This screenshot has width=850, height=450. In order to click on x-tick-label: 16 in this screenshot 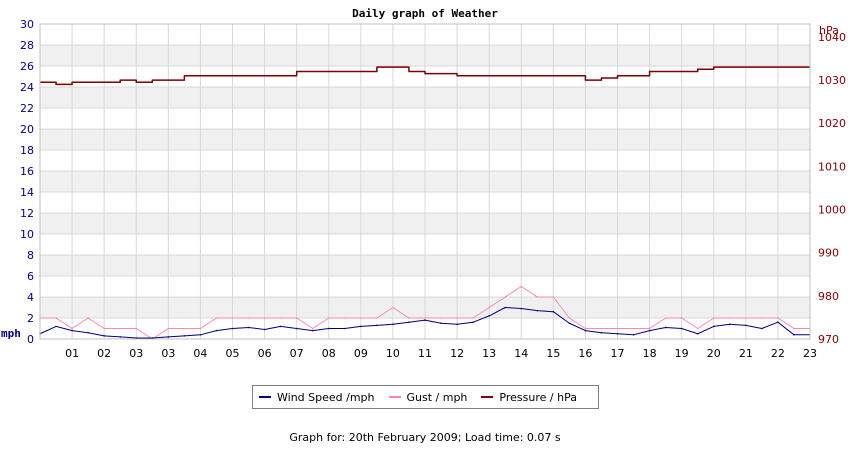, I will do `click(585, 353)`.